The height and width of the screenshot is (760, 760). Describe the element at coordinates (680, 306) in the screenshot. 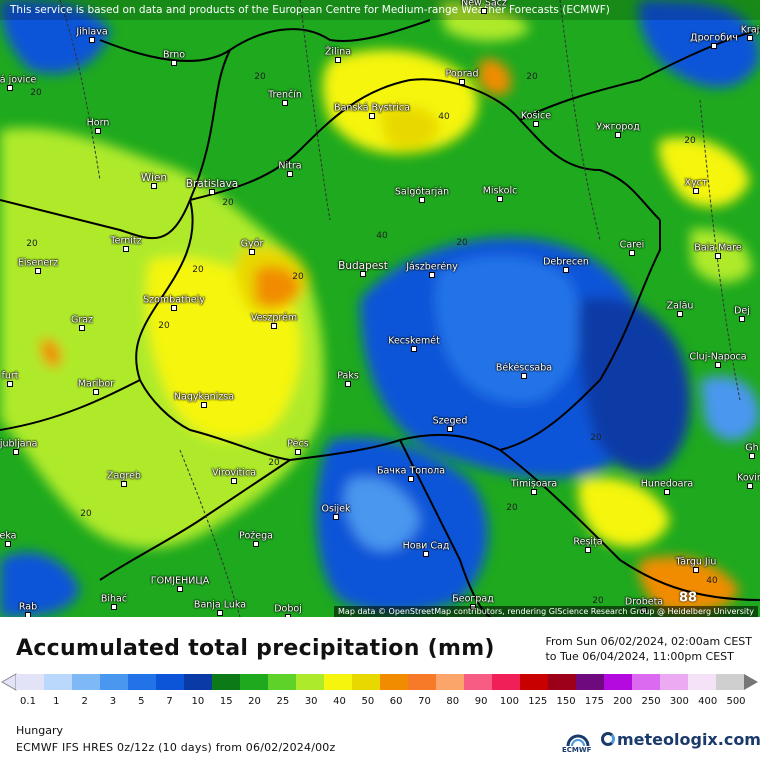

I see `city-label: Zalău` at that location.